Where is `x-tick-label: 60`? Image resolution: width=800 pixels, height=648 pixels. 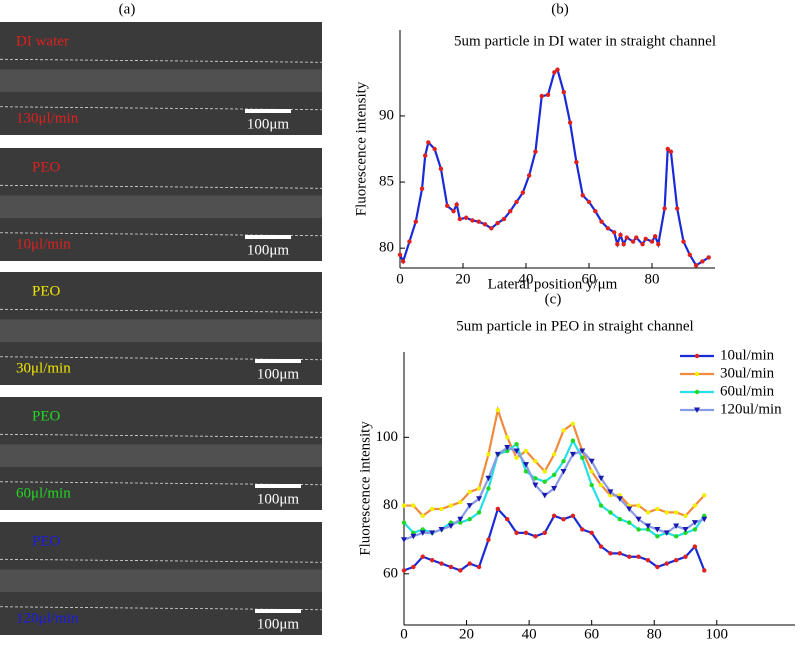
x-tick-label: 60 is located at coordinates (591, 634).